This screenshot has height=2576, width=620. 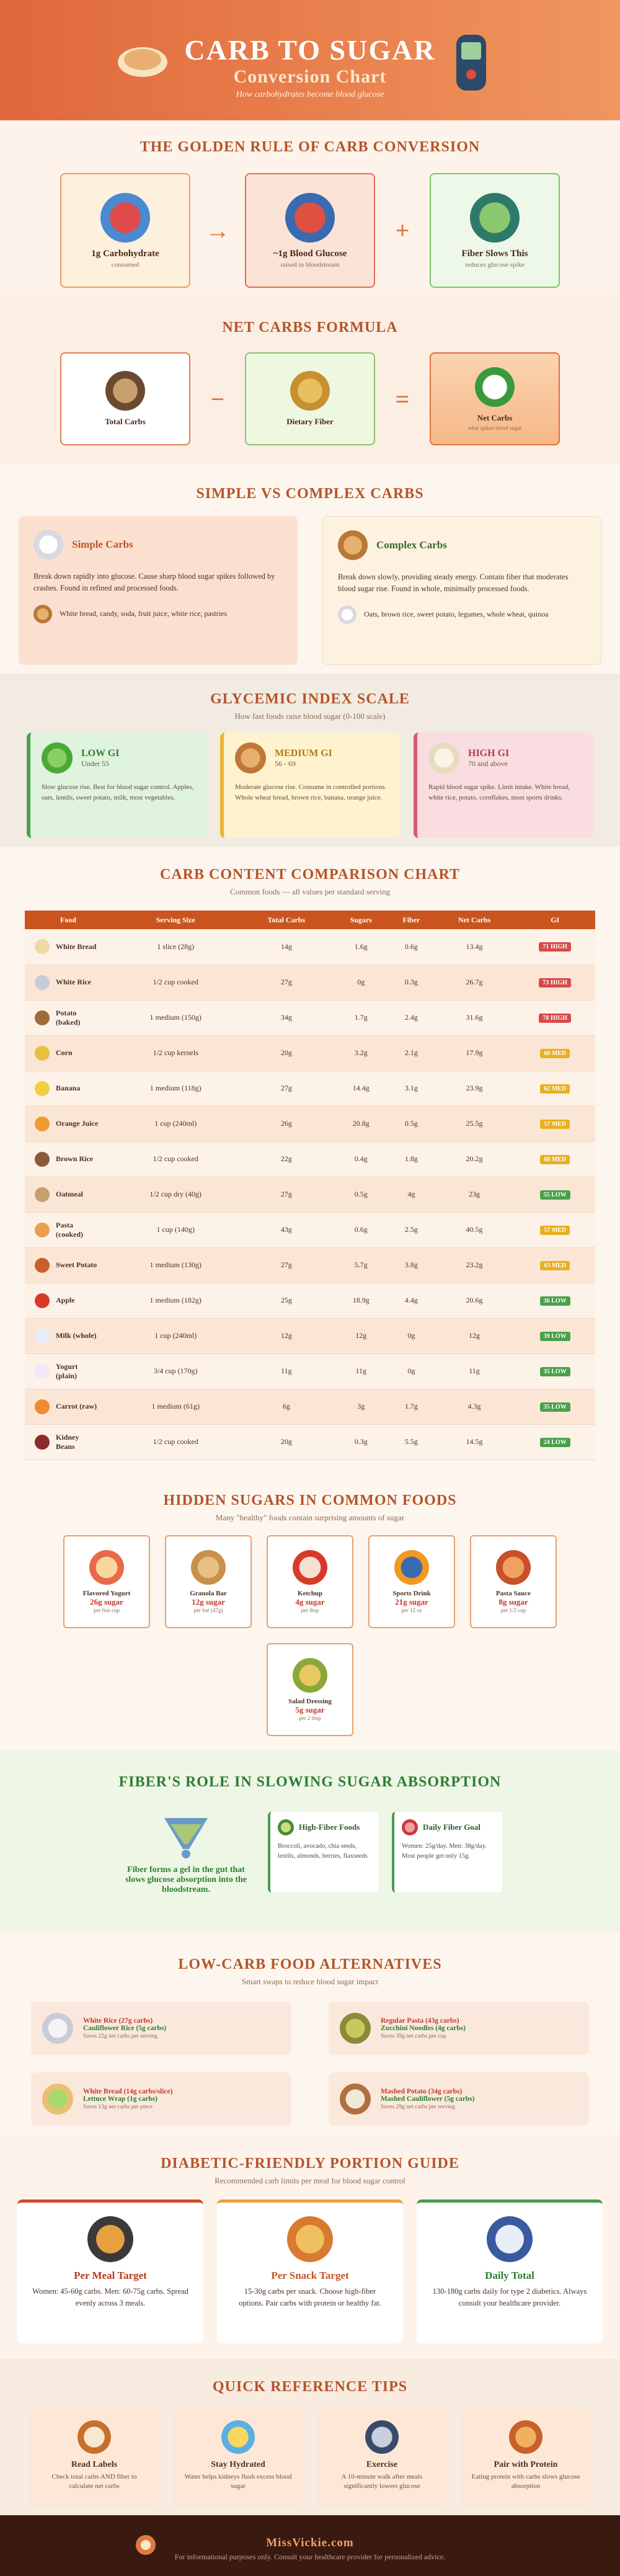 What do you see at coordinates (106, 1593) in the screenshot?
I see `sugar-name: Flavored Yogurt` at bounding box center [106, 1593].